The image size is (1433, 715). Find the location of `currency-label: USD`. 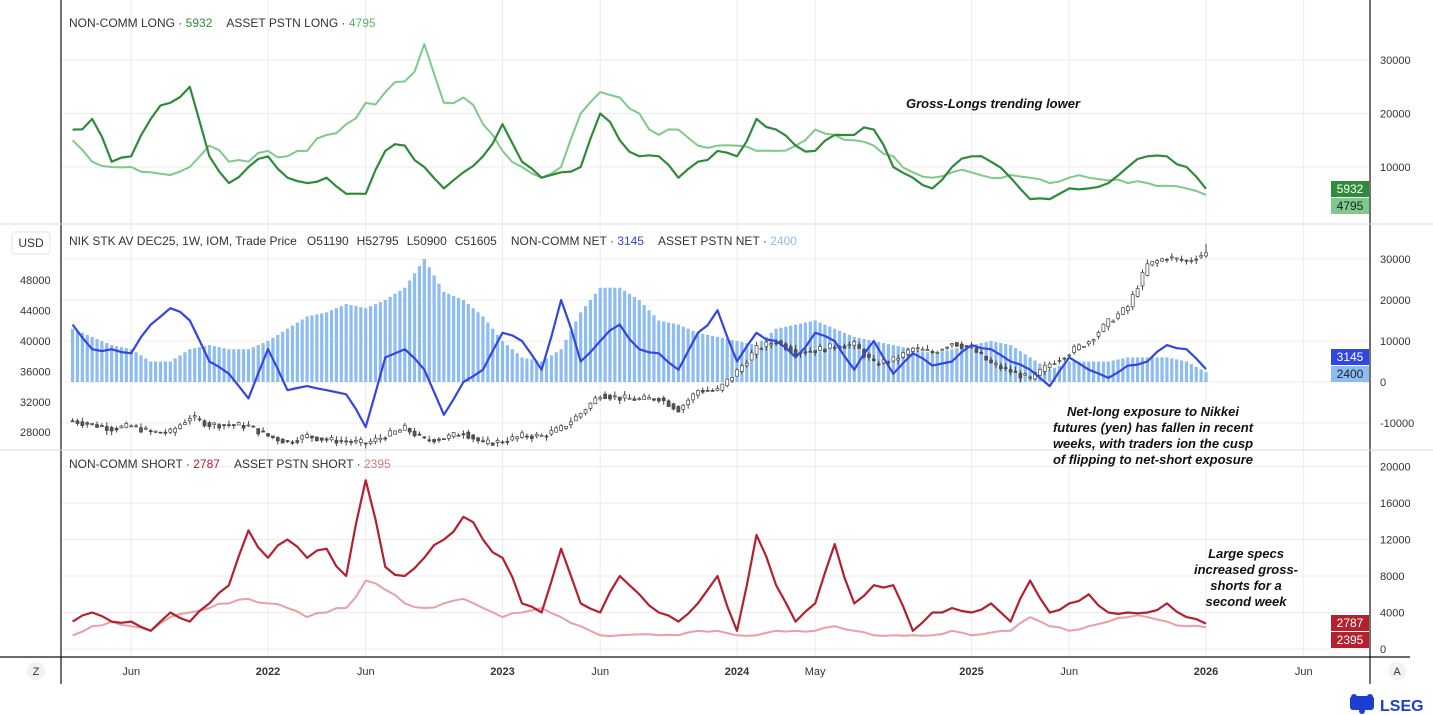

currency-label: USD is located at coordinates (31, 243).